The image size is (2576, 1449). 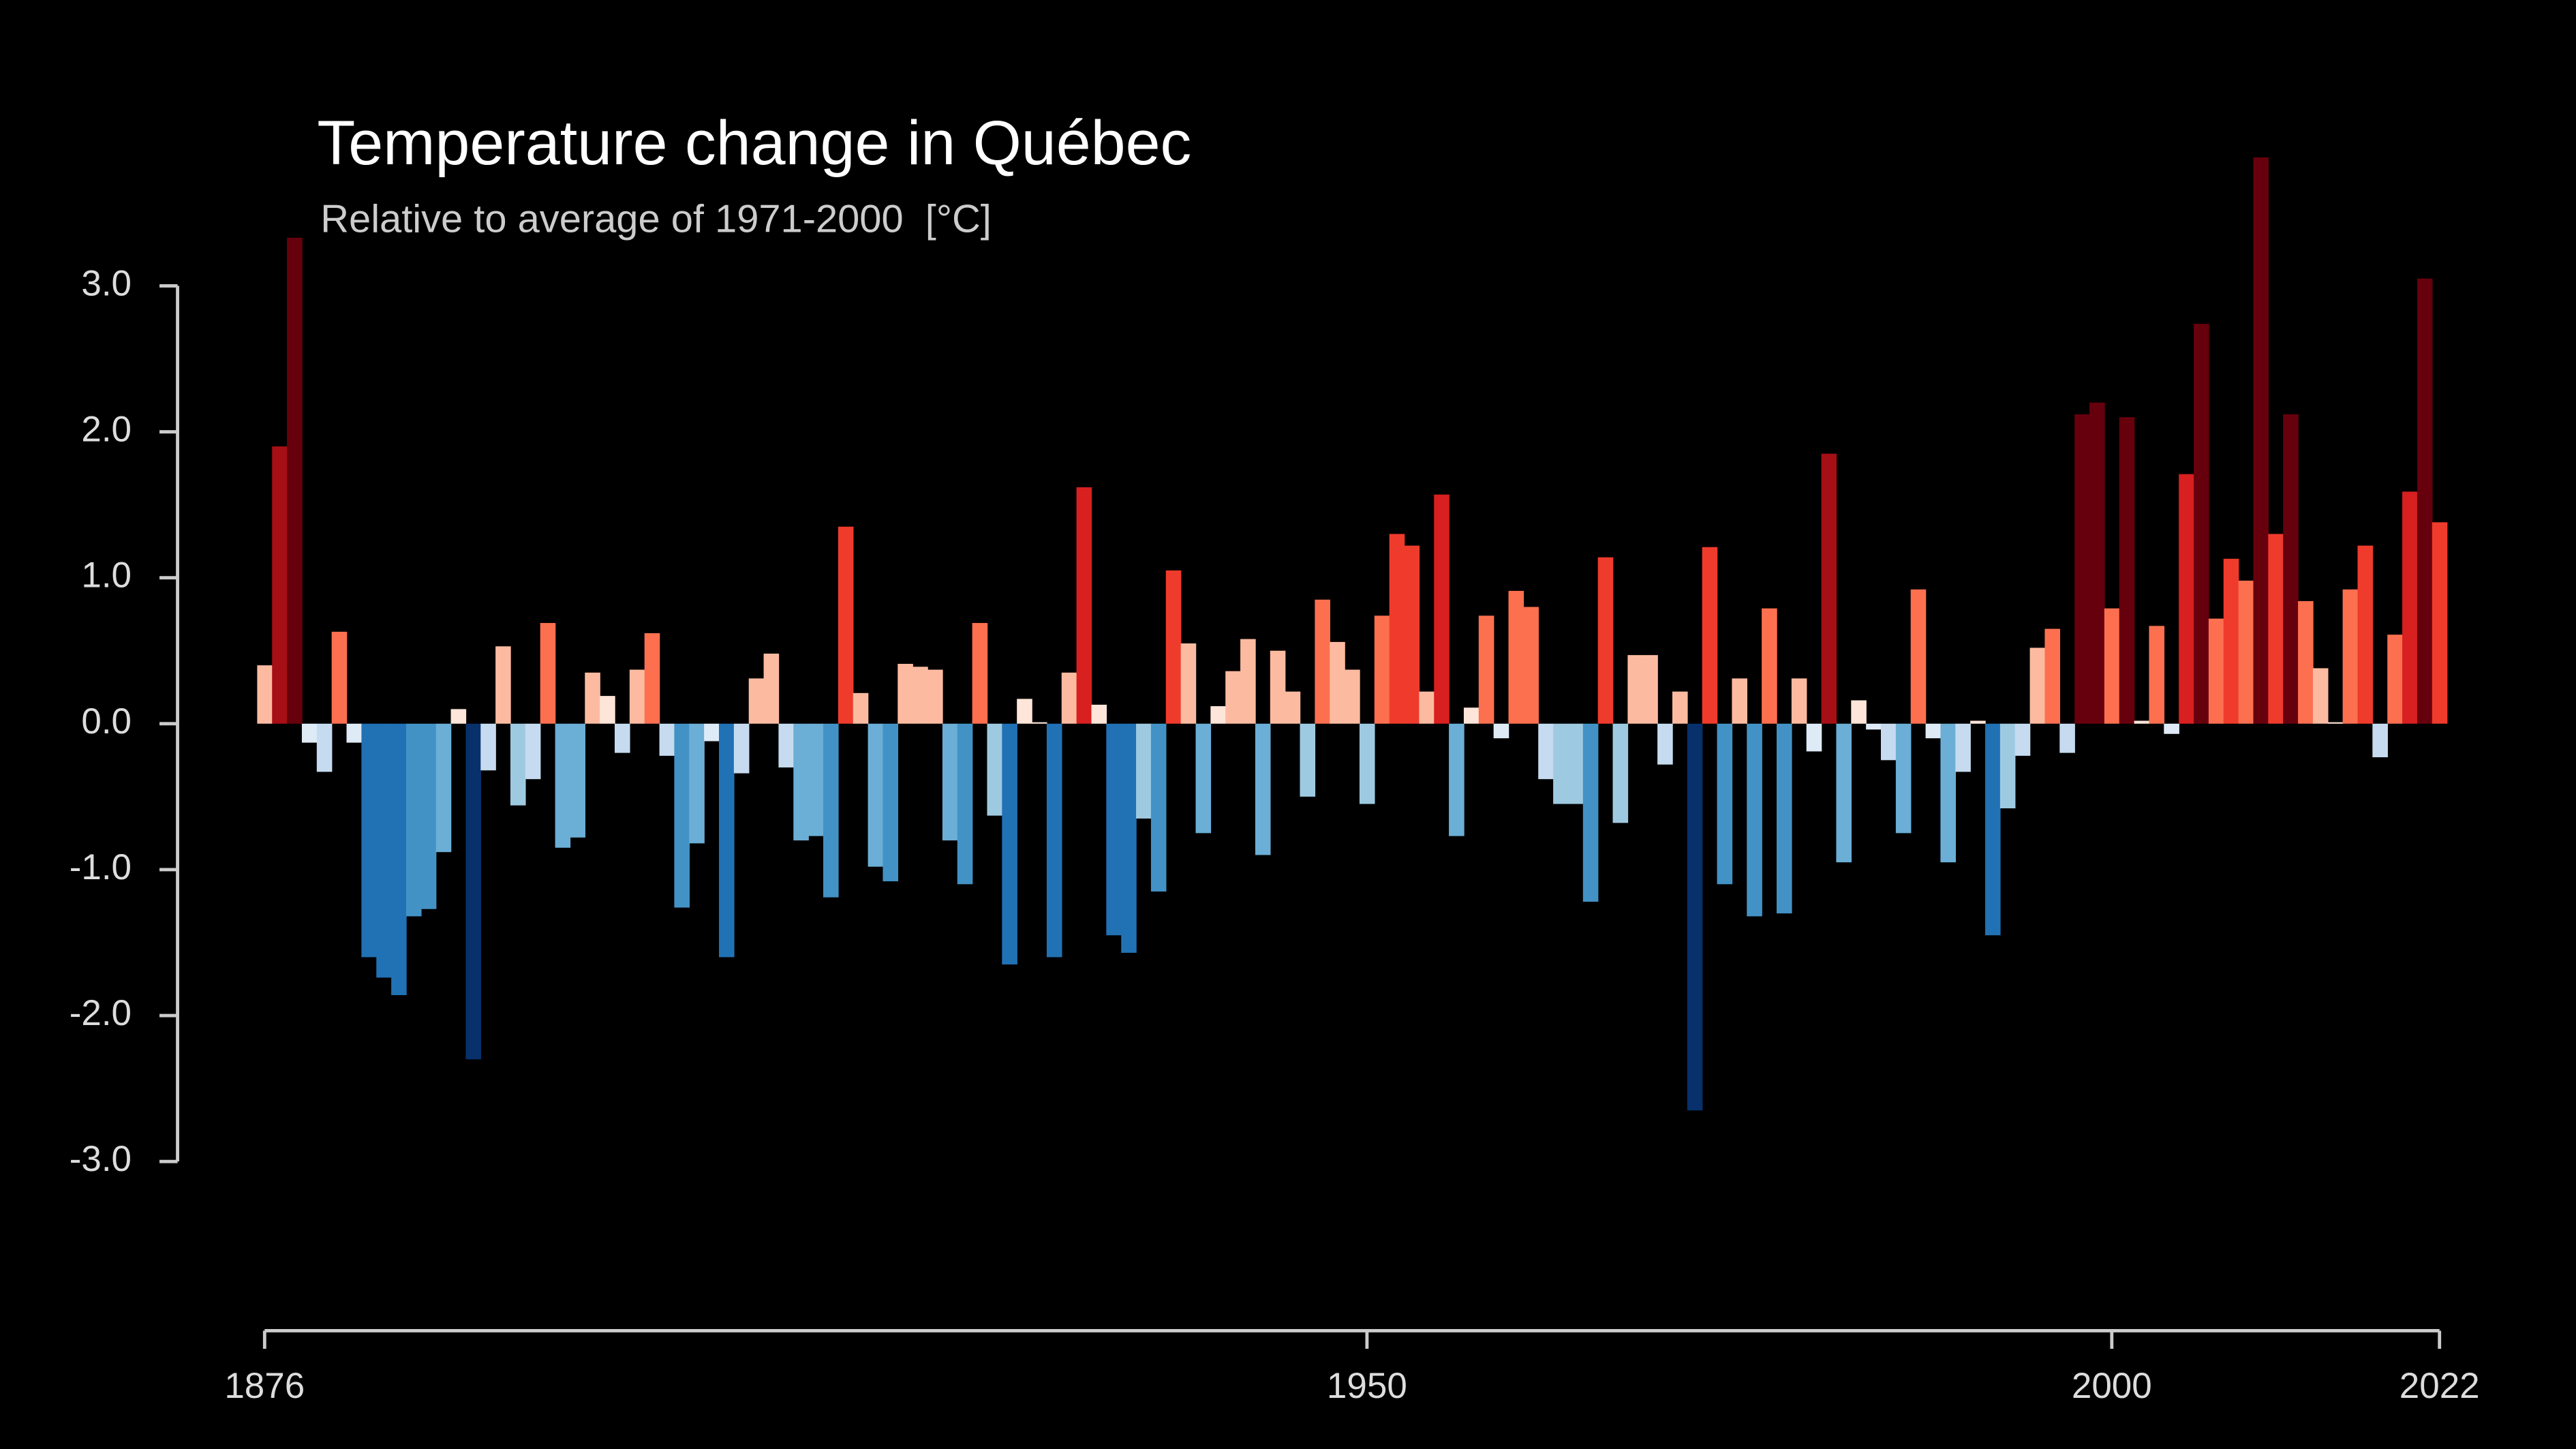 What do you see at coordinates (656, 219) in the screenshot?
I see `chart-subtitle: Relative to average of 1971-2000 [°C]` at bounding box center [656, 219].